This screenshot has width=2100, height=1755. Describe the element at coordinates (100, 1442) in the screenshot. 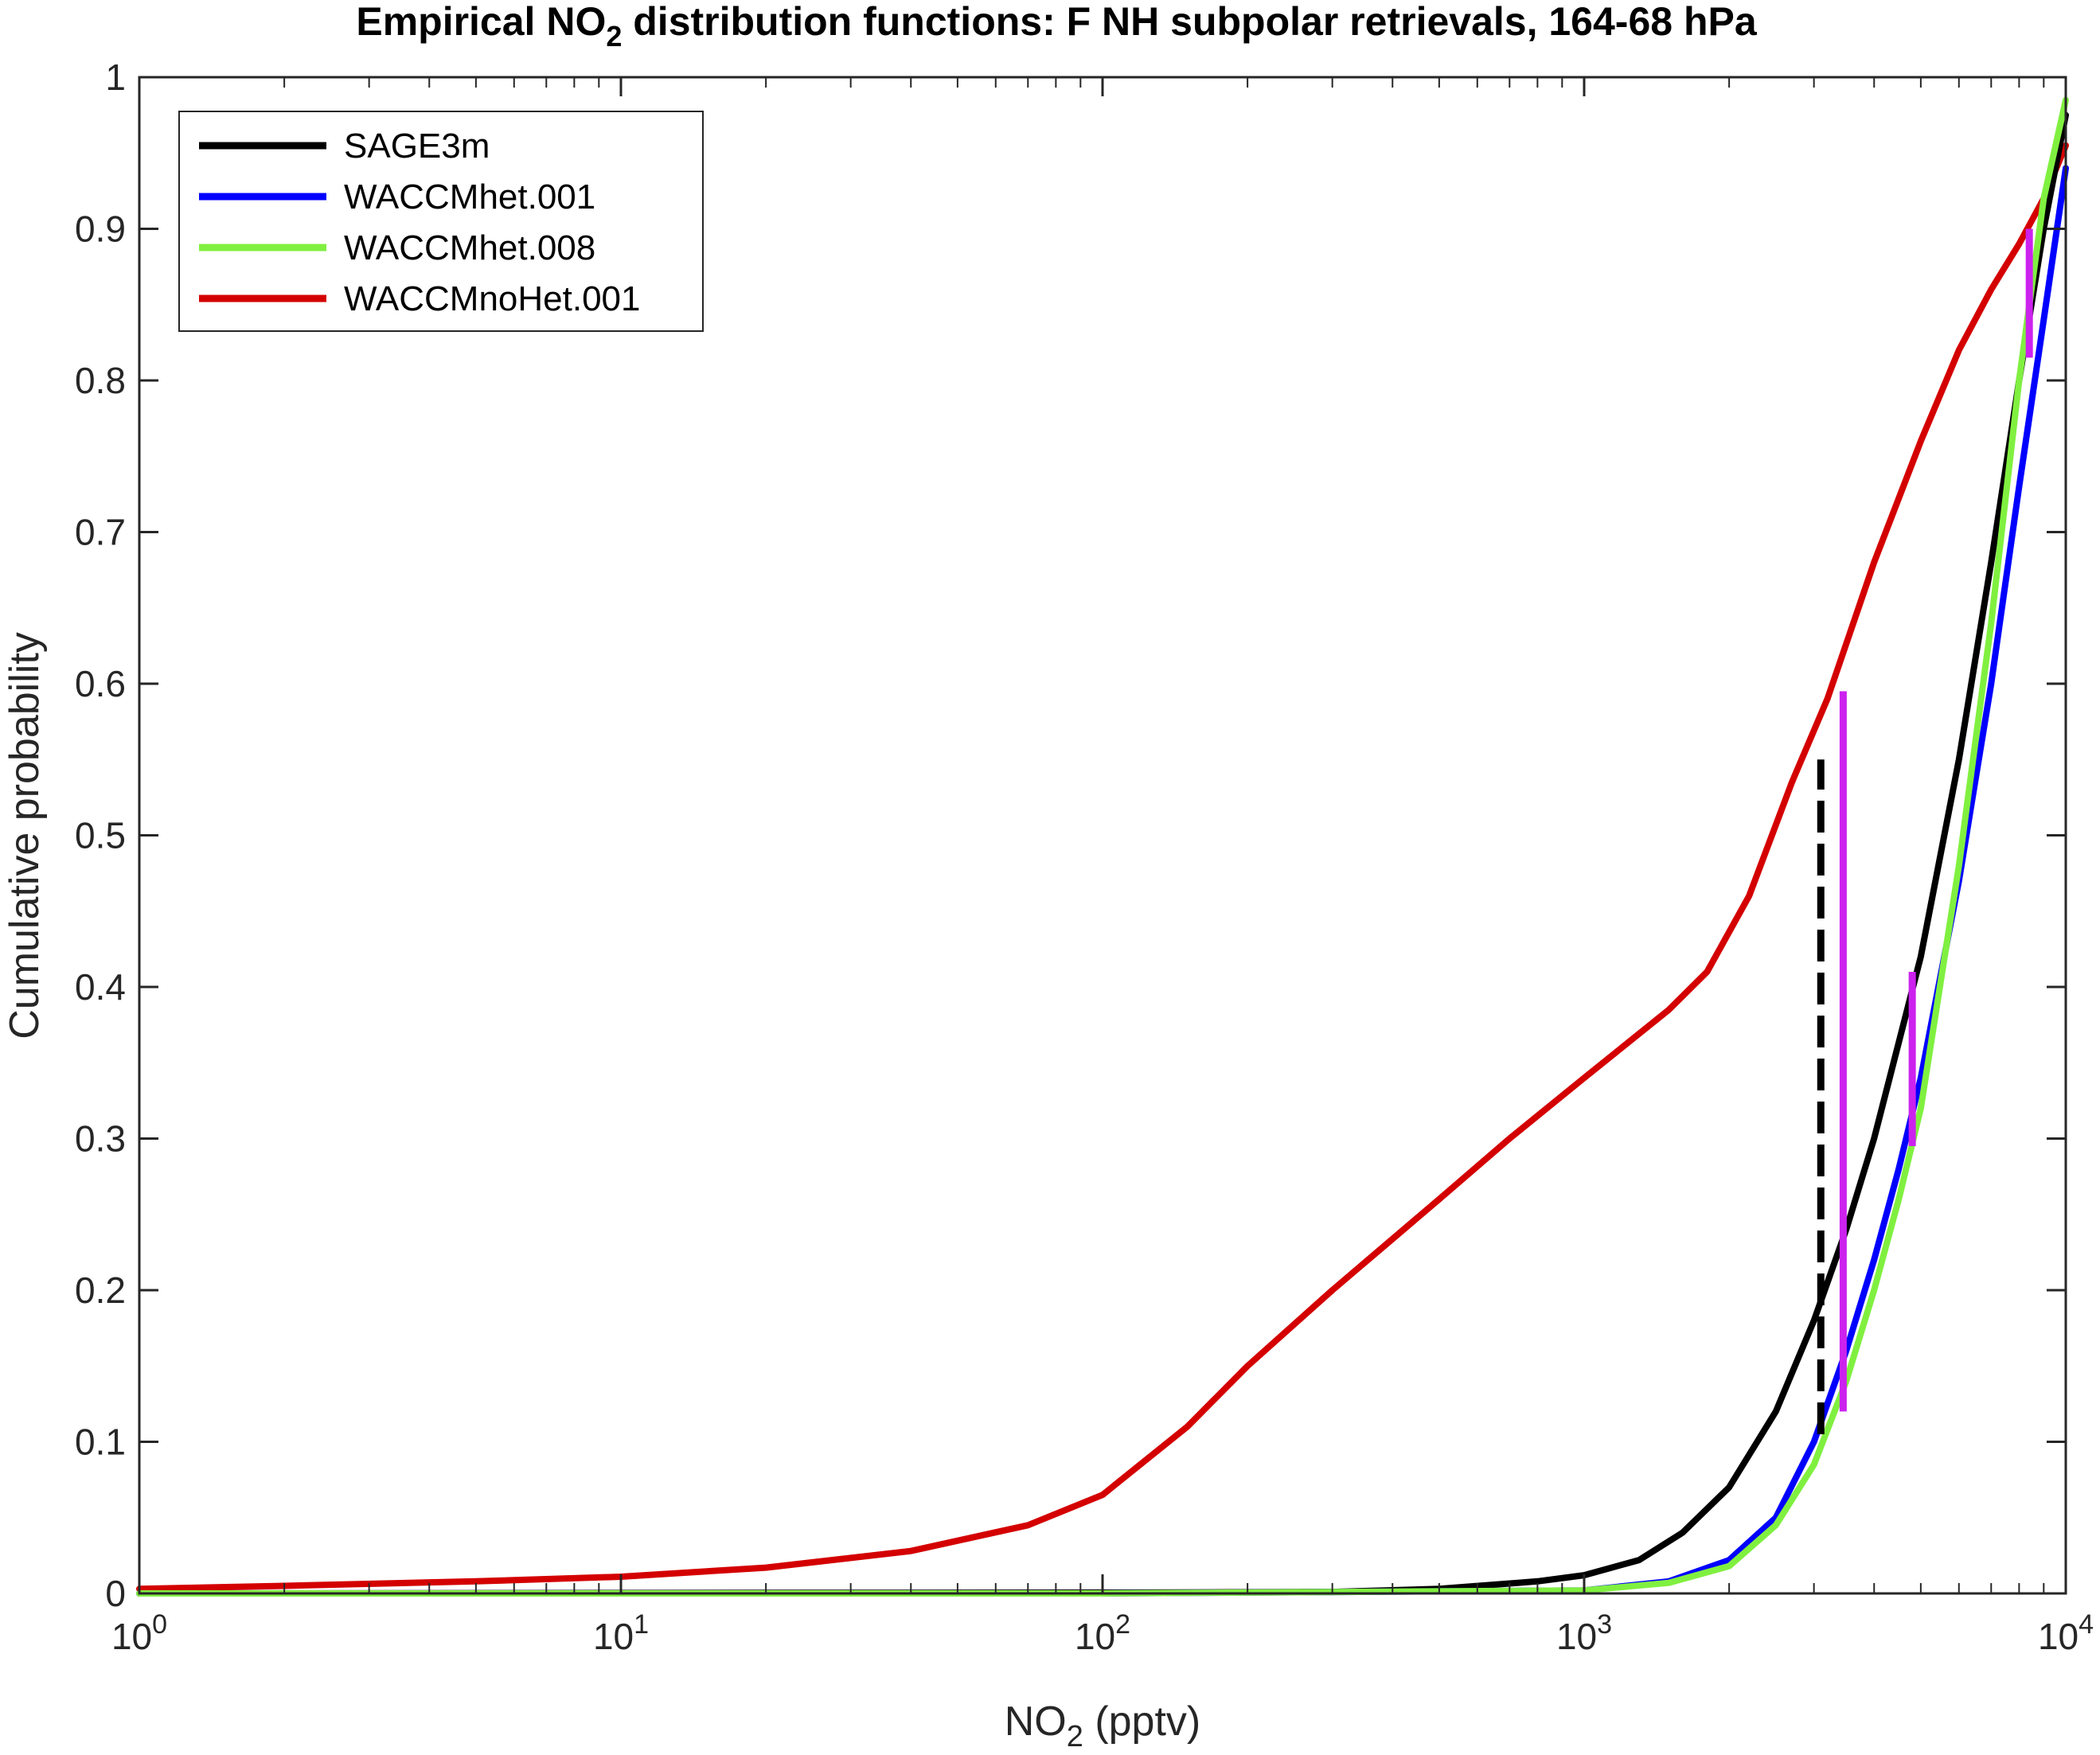

I see `y-tick-label: 0.1` at that location.